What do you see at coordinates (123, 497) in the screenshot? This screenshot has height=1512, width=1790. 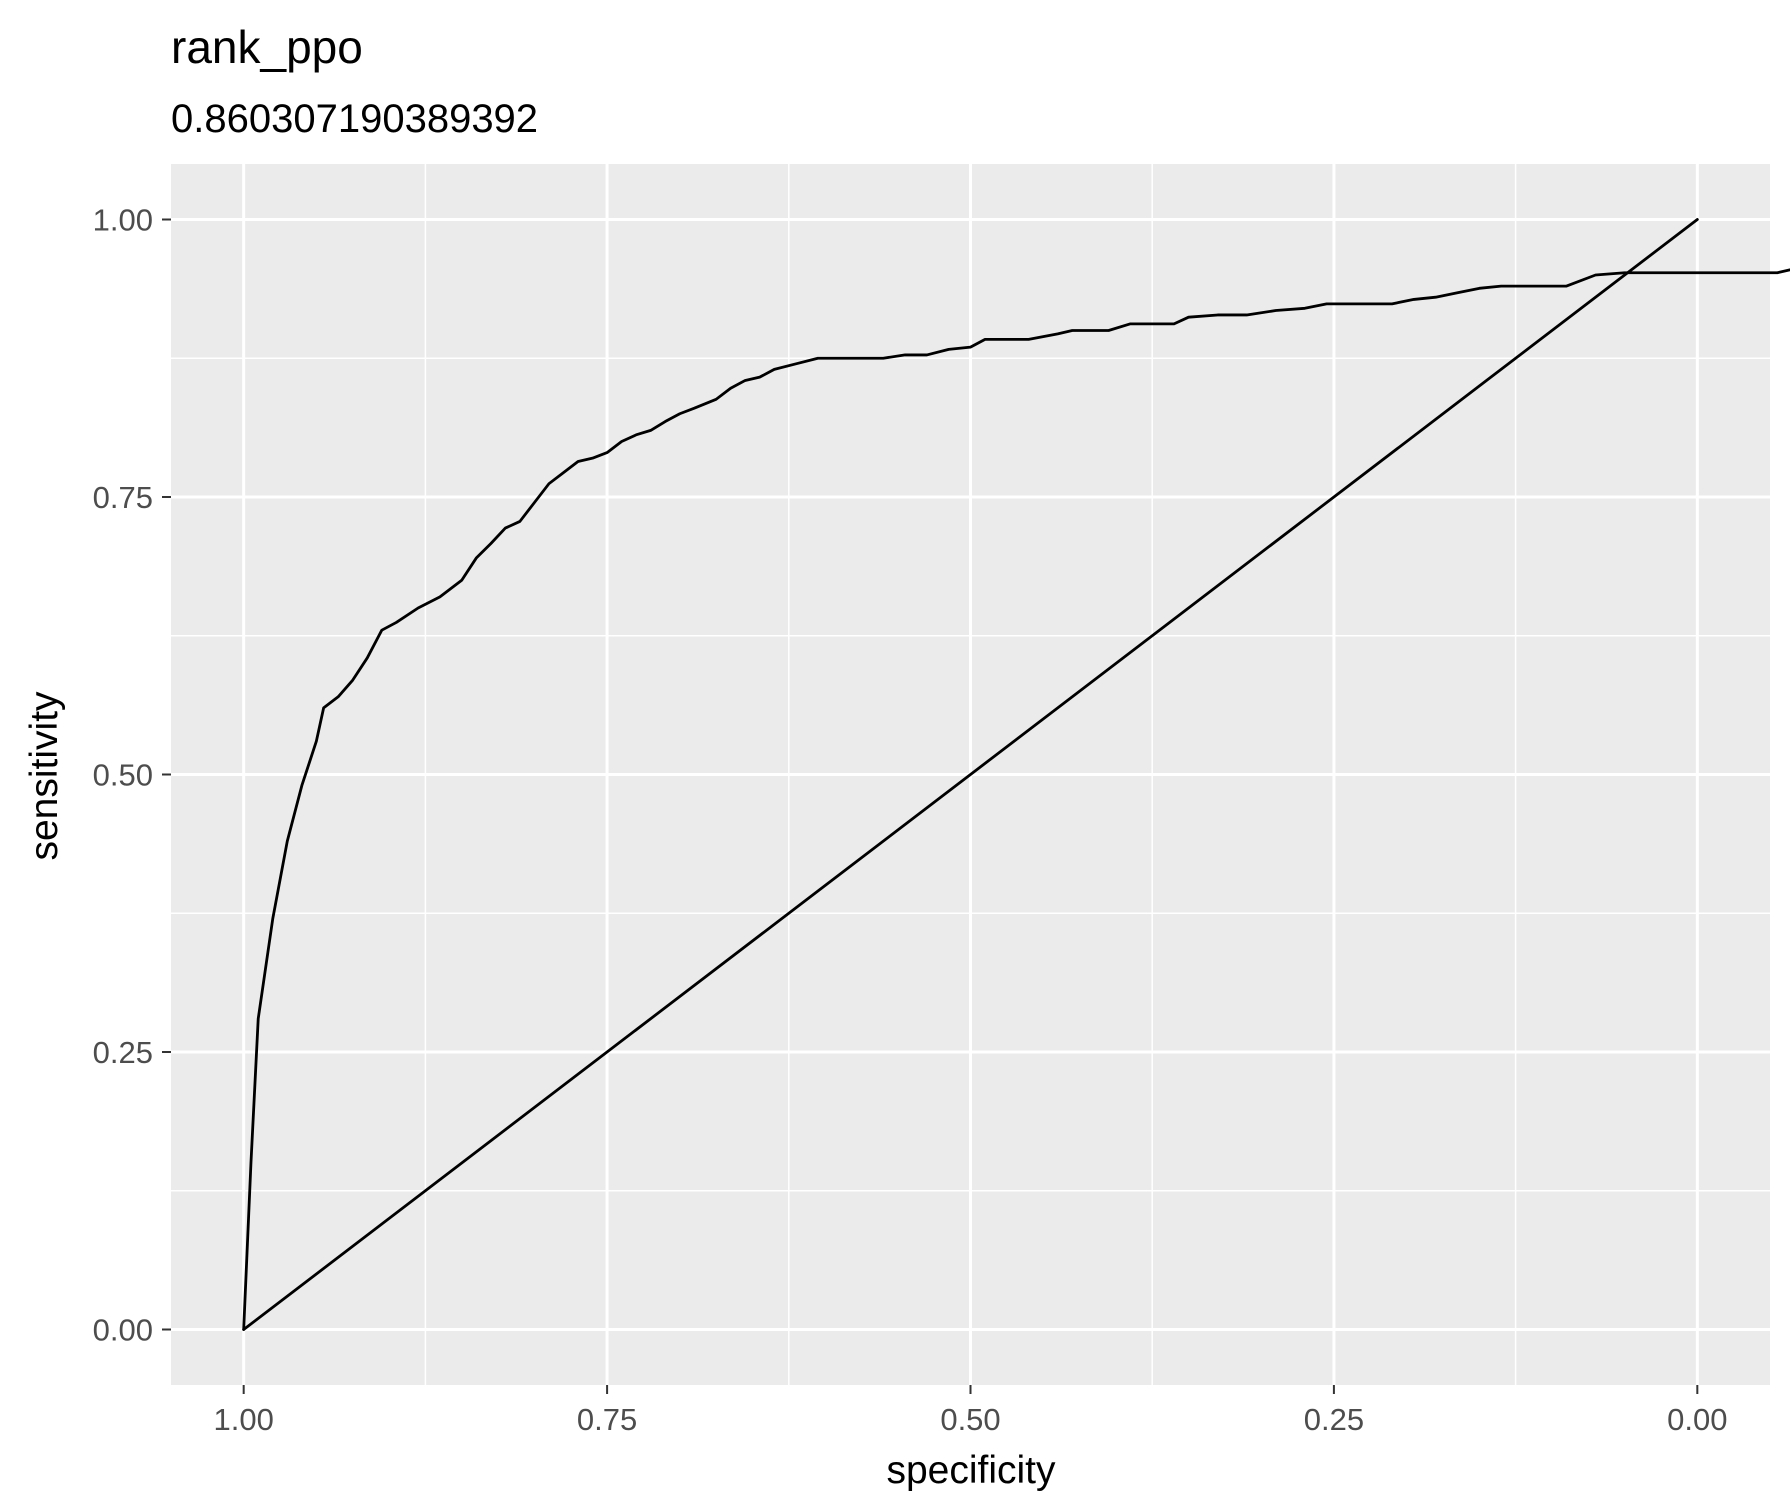 I see `y-tick-label: 0.75` at bounding box center [123, 497].